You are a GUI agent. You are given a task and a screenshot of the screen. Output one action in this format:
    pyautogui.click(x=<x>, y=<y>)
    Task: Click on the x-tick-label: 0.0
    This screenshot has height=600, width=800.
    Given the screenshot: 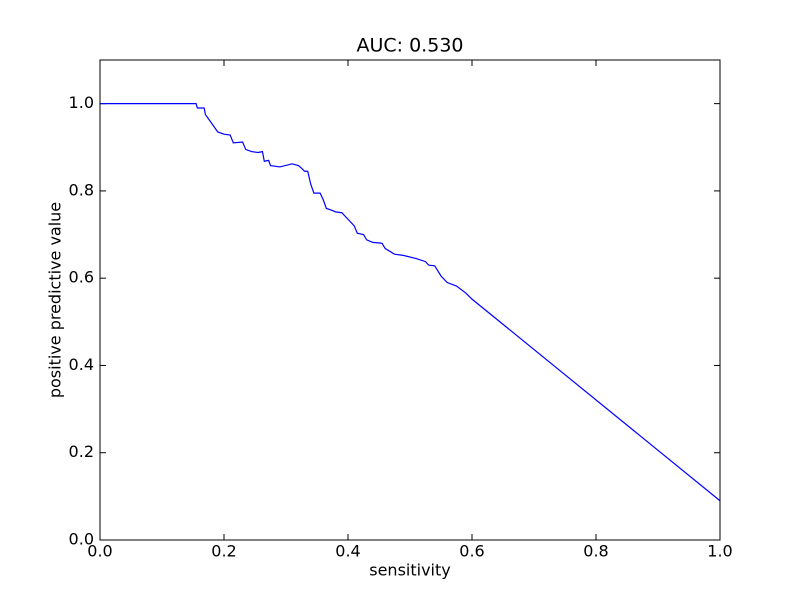 What is the action you would take?
    pyautogui.click(x=99, y=551)
    